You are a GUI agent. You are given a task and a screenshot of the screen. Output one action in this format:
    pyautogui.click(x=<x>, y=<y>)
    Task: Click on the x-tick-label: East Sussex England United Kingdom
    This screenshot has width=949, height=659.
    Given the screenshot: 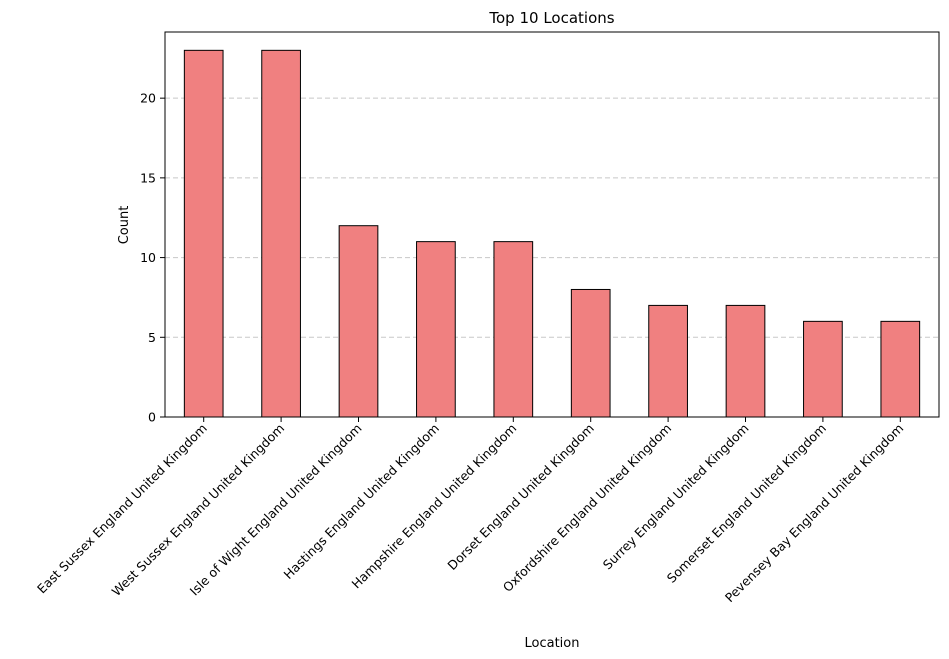 What is the action you would take?
    pyautogui.click(x=122, y=509)
    